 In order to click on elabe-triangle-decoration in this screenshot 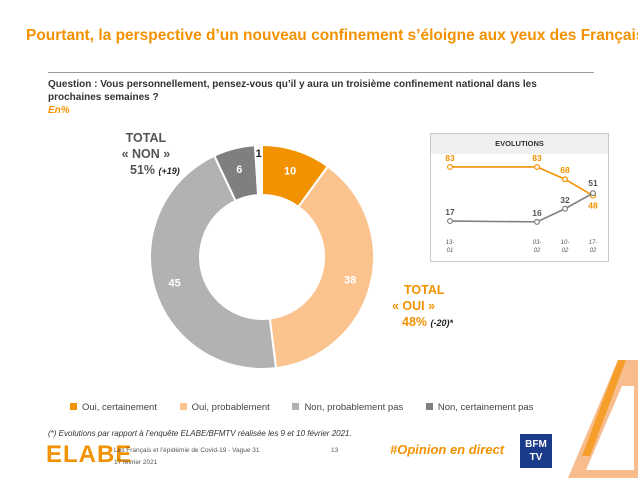, I will do `click(603, 419)`.